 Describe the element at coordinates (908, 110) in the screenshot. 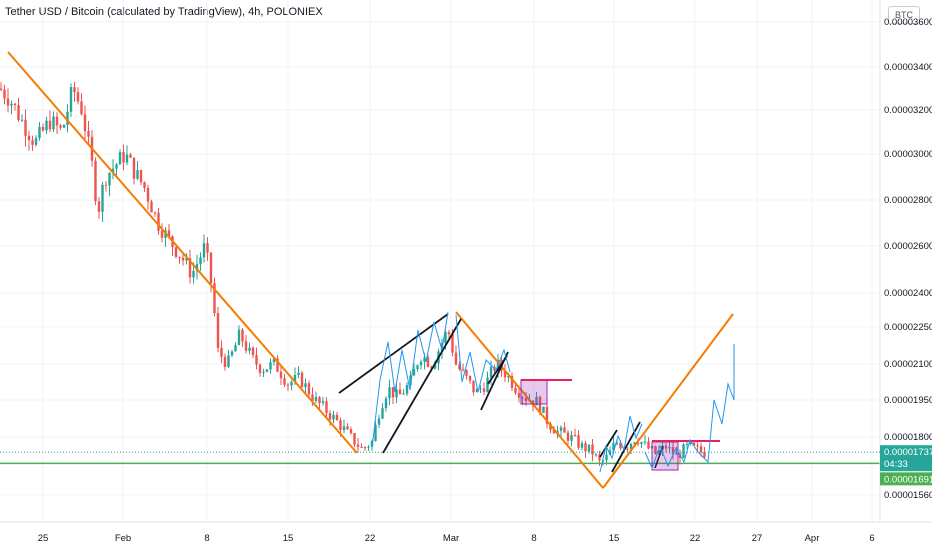

I see `y-tick-label: 0.00003200` at that location.